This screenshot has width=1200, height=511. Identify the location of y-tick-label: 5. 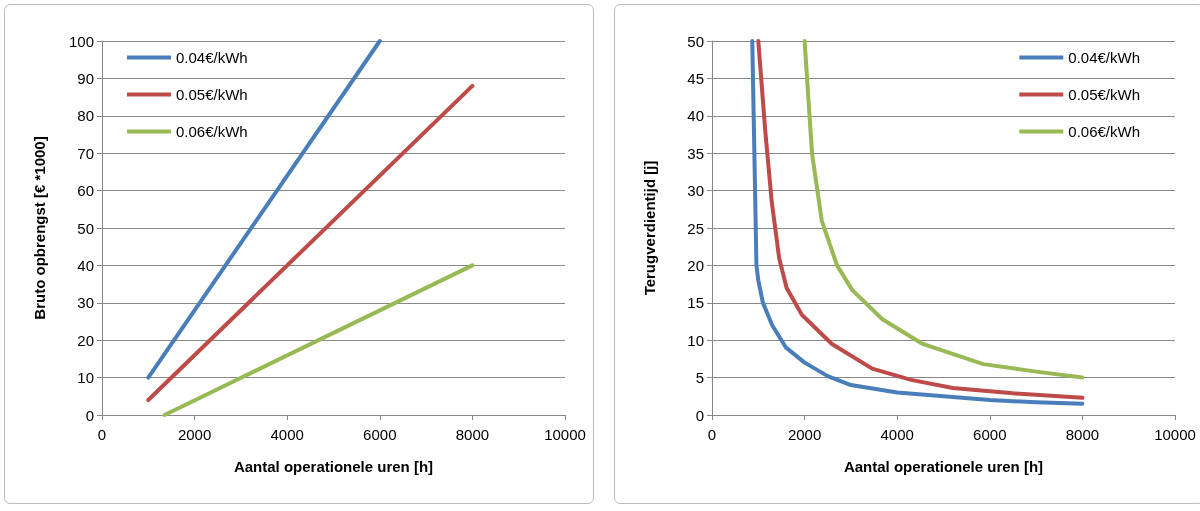
(699, 378).